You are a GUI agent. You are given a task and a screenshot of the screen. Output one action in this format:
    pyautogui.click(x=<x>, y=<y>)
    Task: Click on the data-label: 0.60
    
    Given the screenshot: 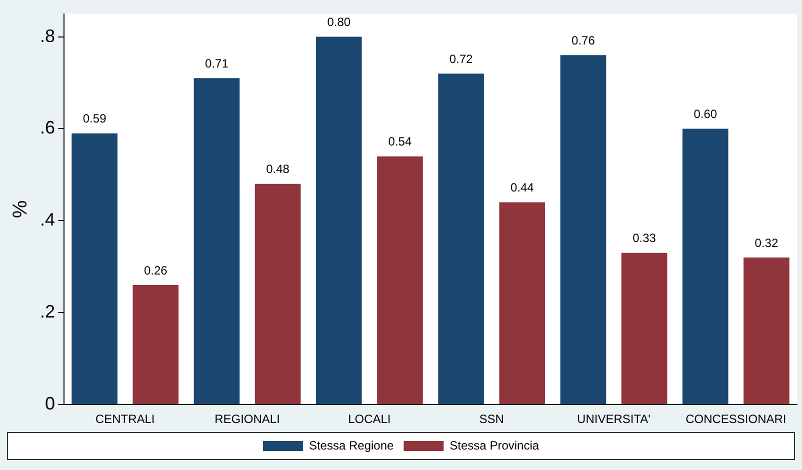 What is the action you would take?
    pyautogui.click(x=706, y=114)
    